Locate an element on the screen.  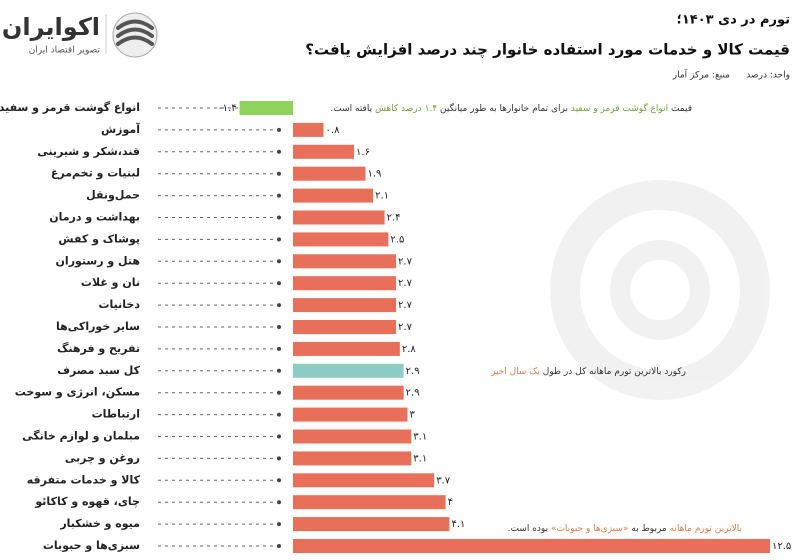
category-label: آموزش is located at coordinates (120, 129).